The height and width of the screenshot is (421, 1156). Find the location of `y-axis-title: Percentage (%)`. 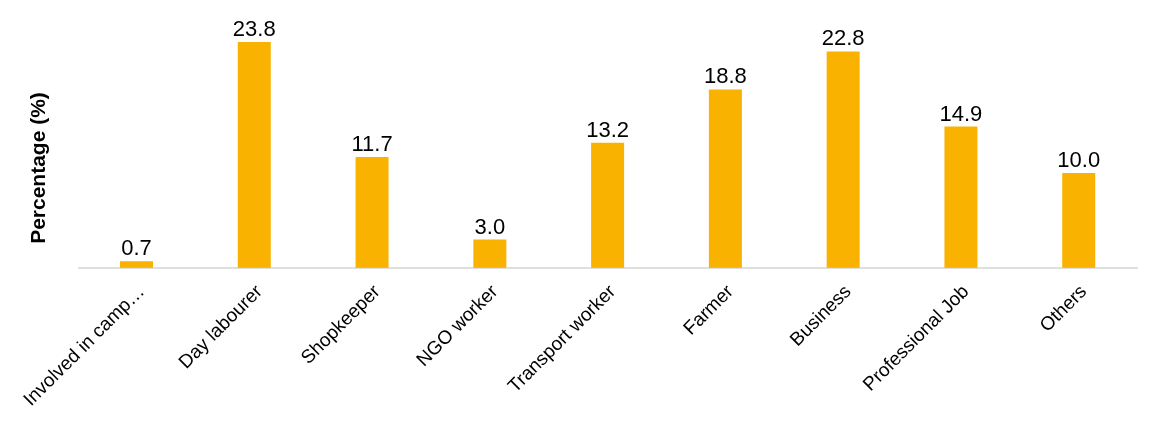

y-axis-title: Percentage (%) is located at coordinates (37, 168).